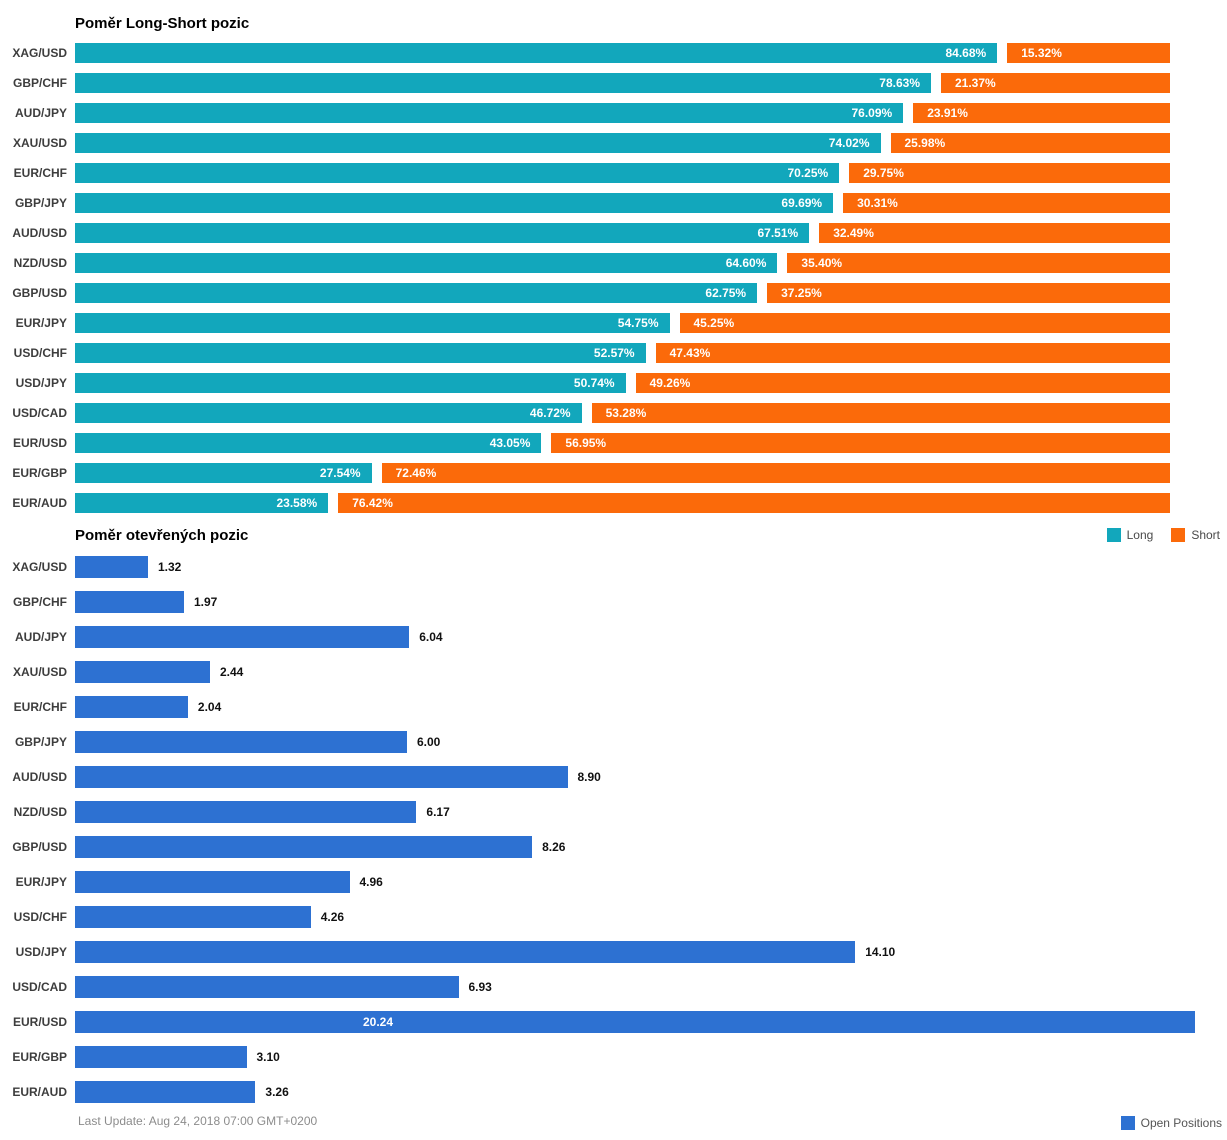 The height and width of the screenshot is (1140, 1227). What do you see at coordinates (209, 706) in the screenshot?
I see `value-label: 2.04` at bounding box center [209, 706].